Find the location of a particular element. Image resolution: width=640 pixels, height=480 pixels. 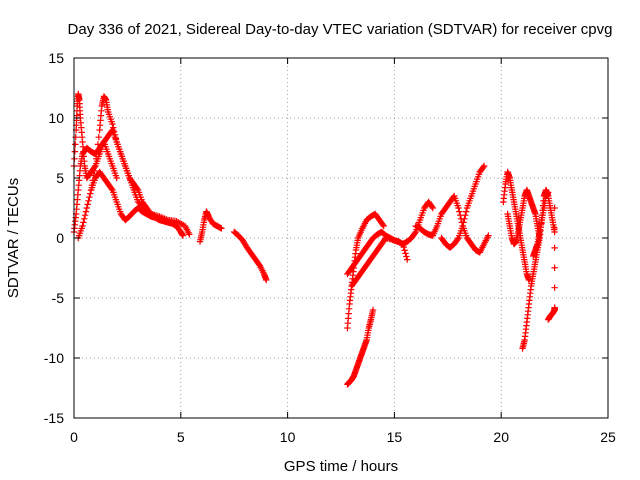

series-track-g is located at coordinates (360, 347).